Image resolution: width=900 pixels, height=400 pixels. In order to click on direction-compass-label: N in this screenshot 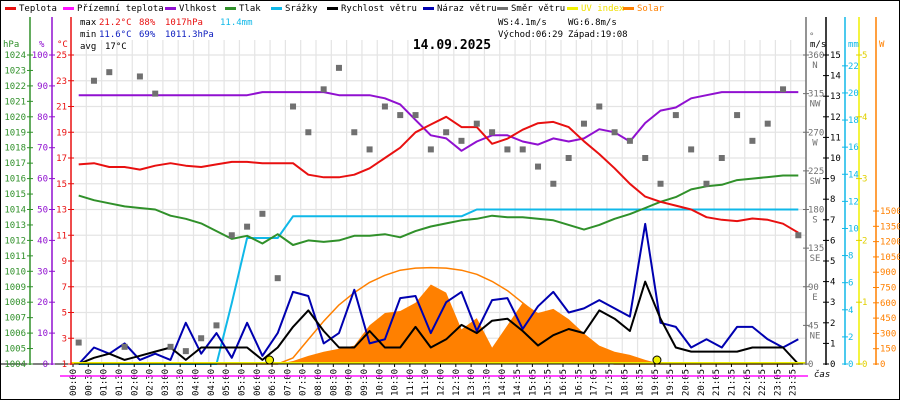, I will do `click(814, 66)`.